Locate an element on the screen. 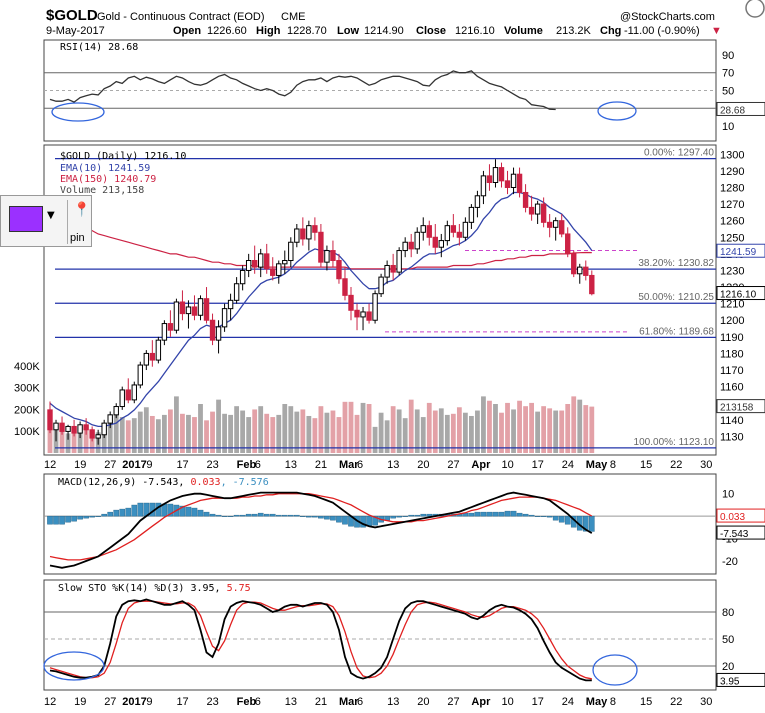 This screenshot has height=713, width=765. x-tick-label-bottom: Mar is located at coordinates (349, 702).